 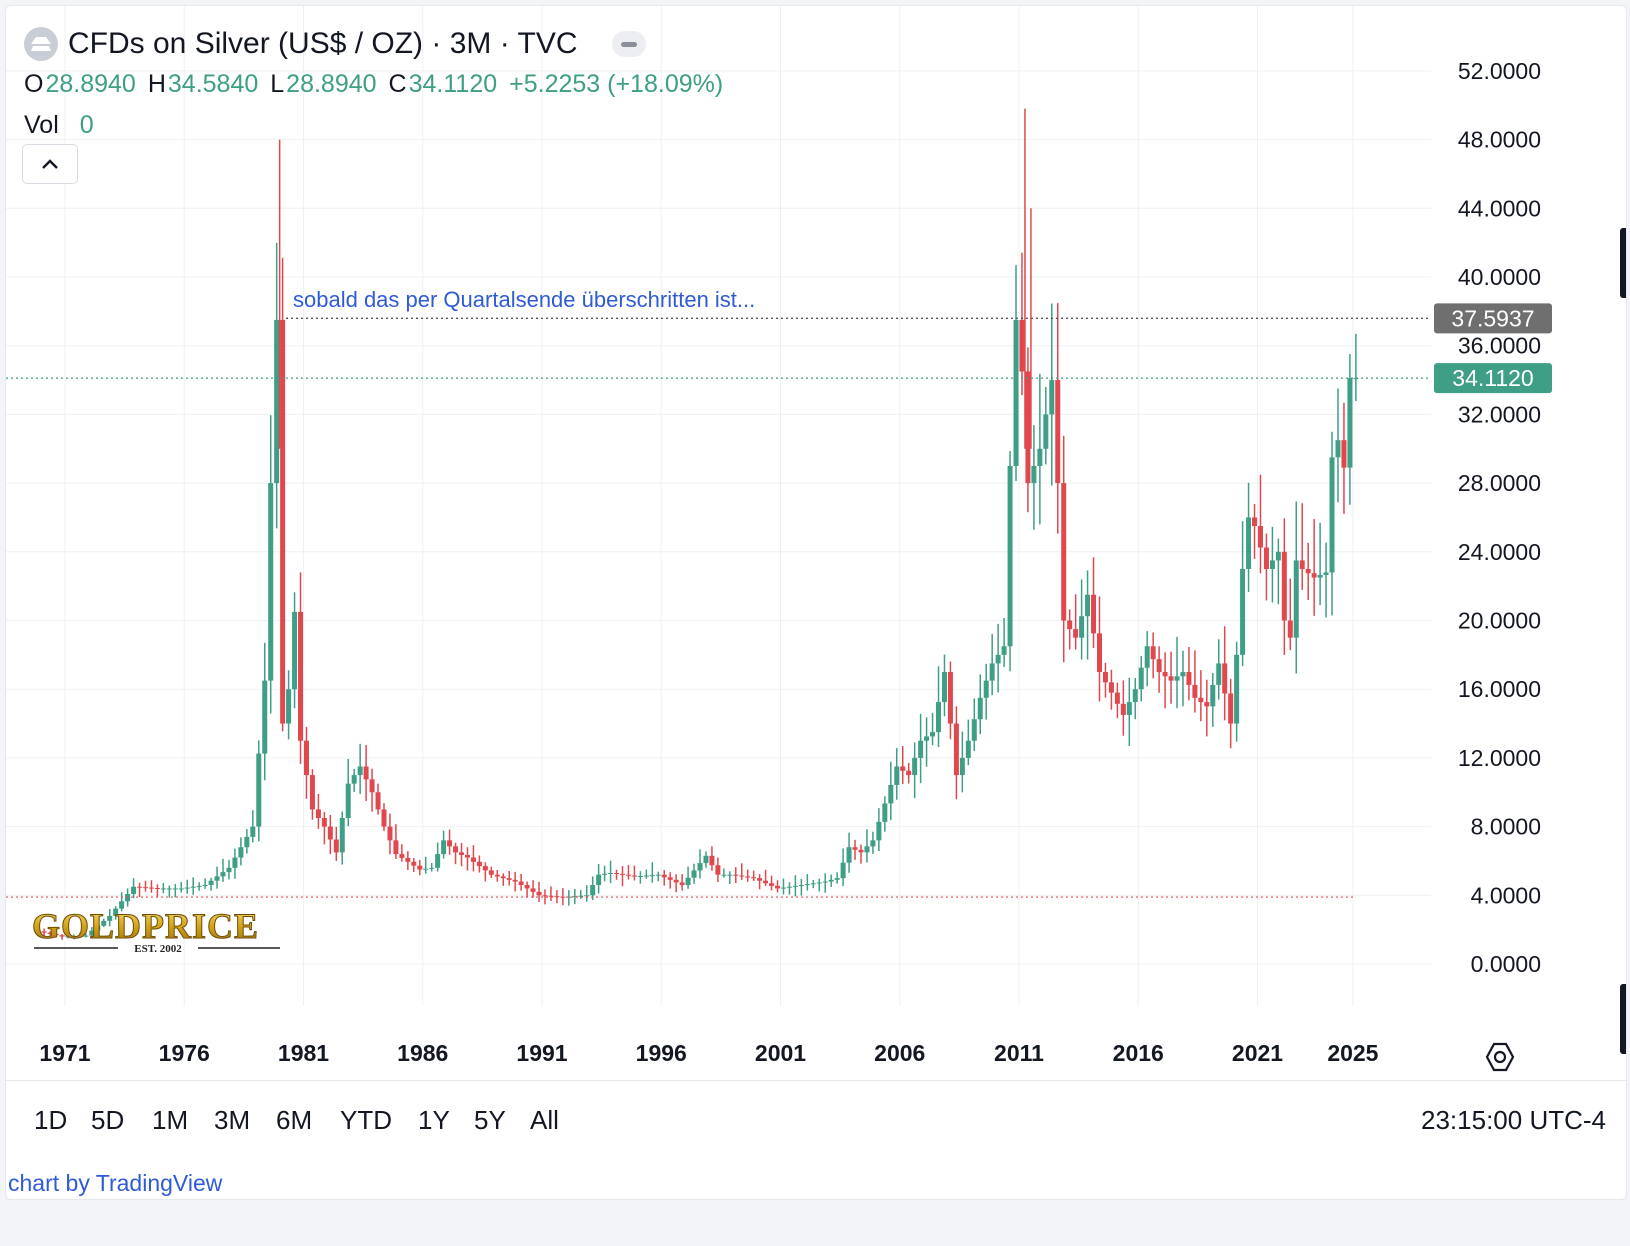 What do you see at coordinates (64, 1053) in the screenshot?
I see `x-tick-label: 1971` at bounding box center [64, 1053].